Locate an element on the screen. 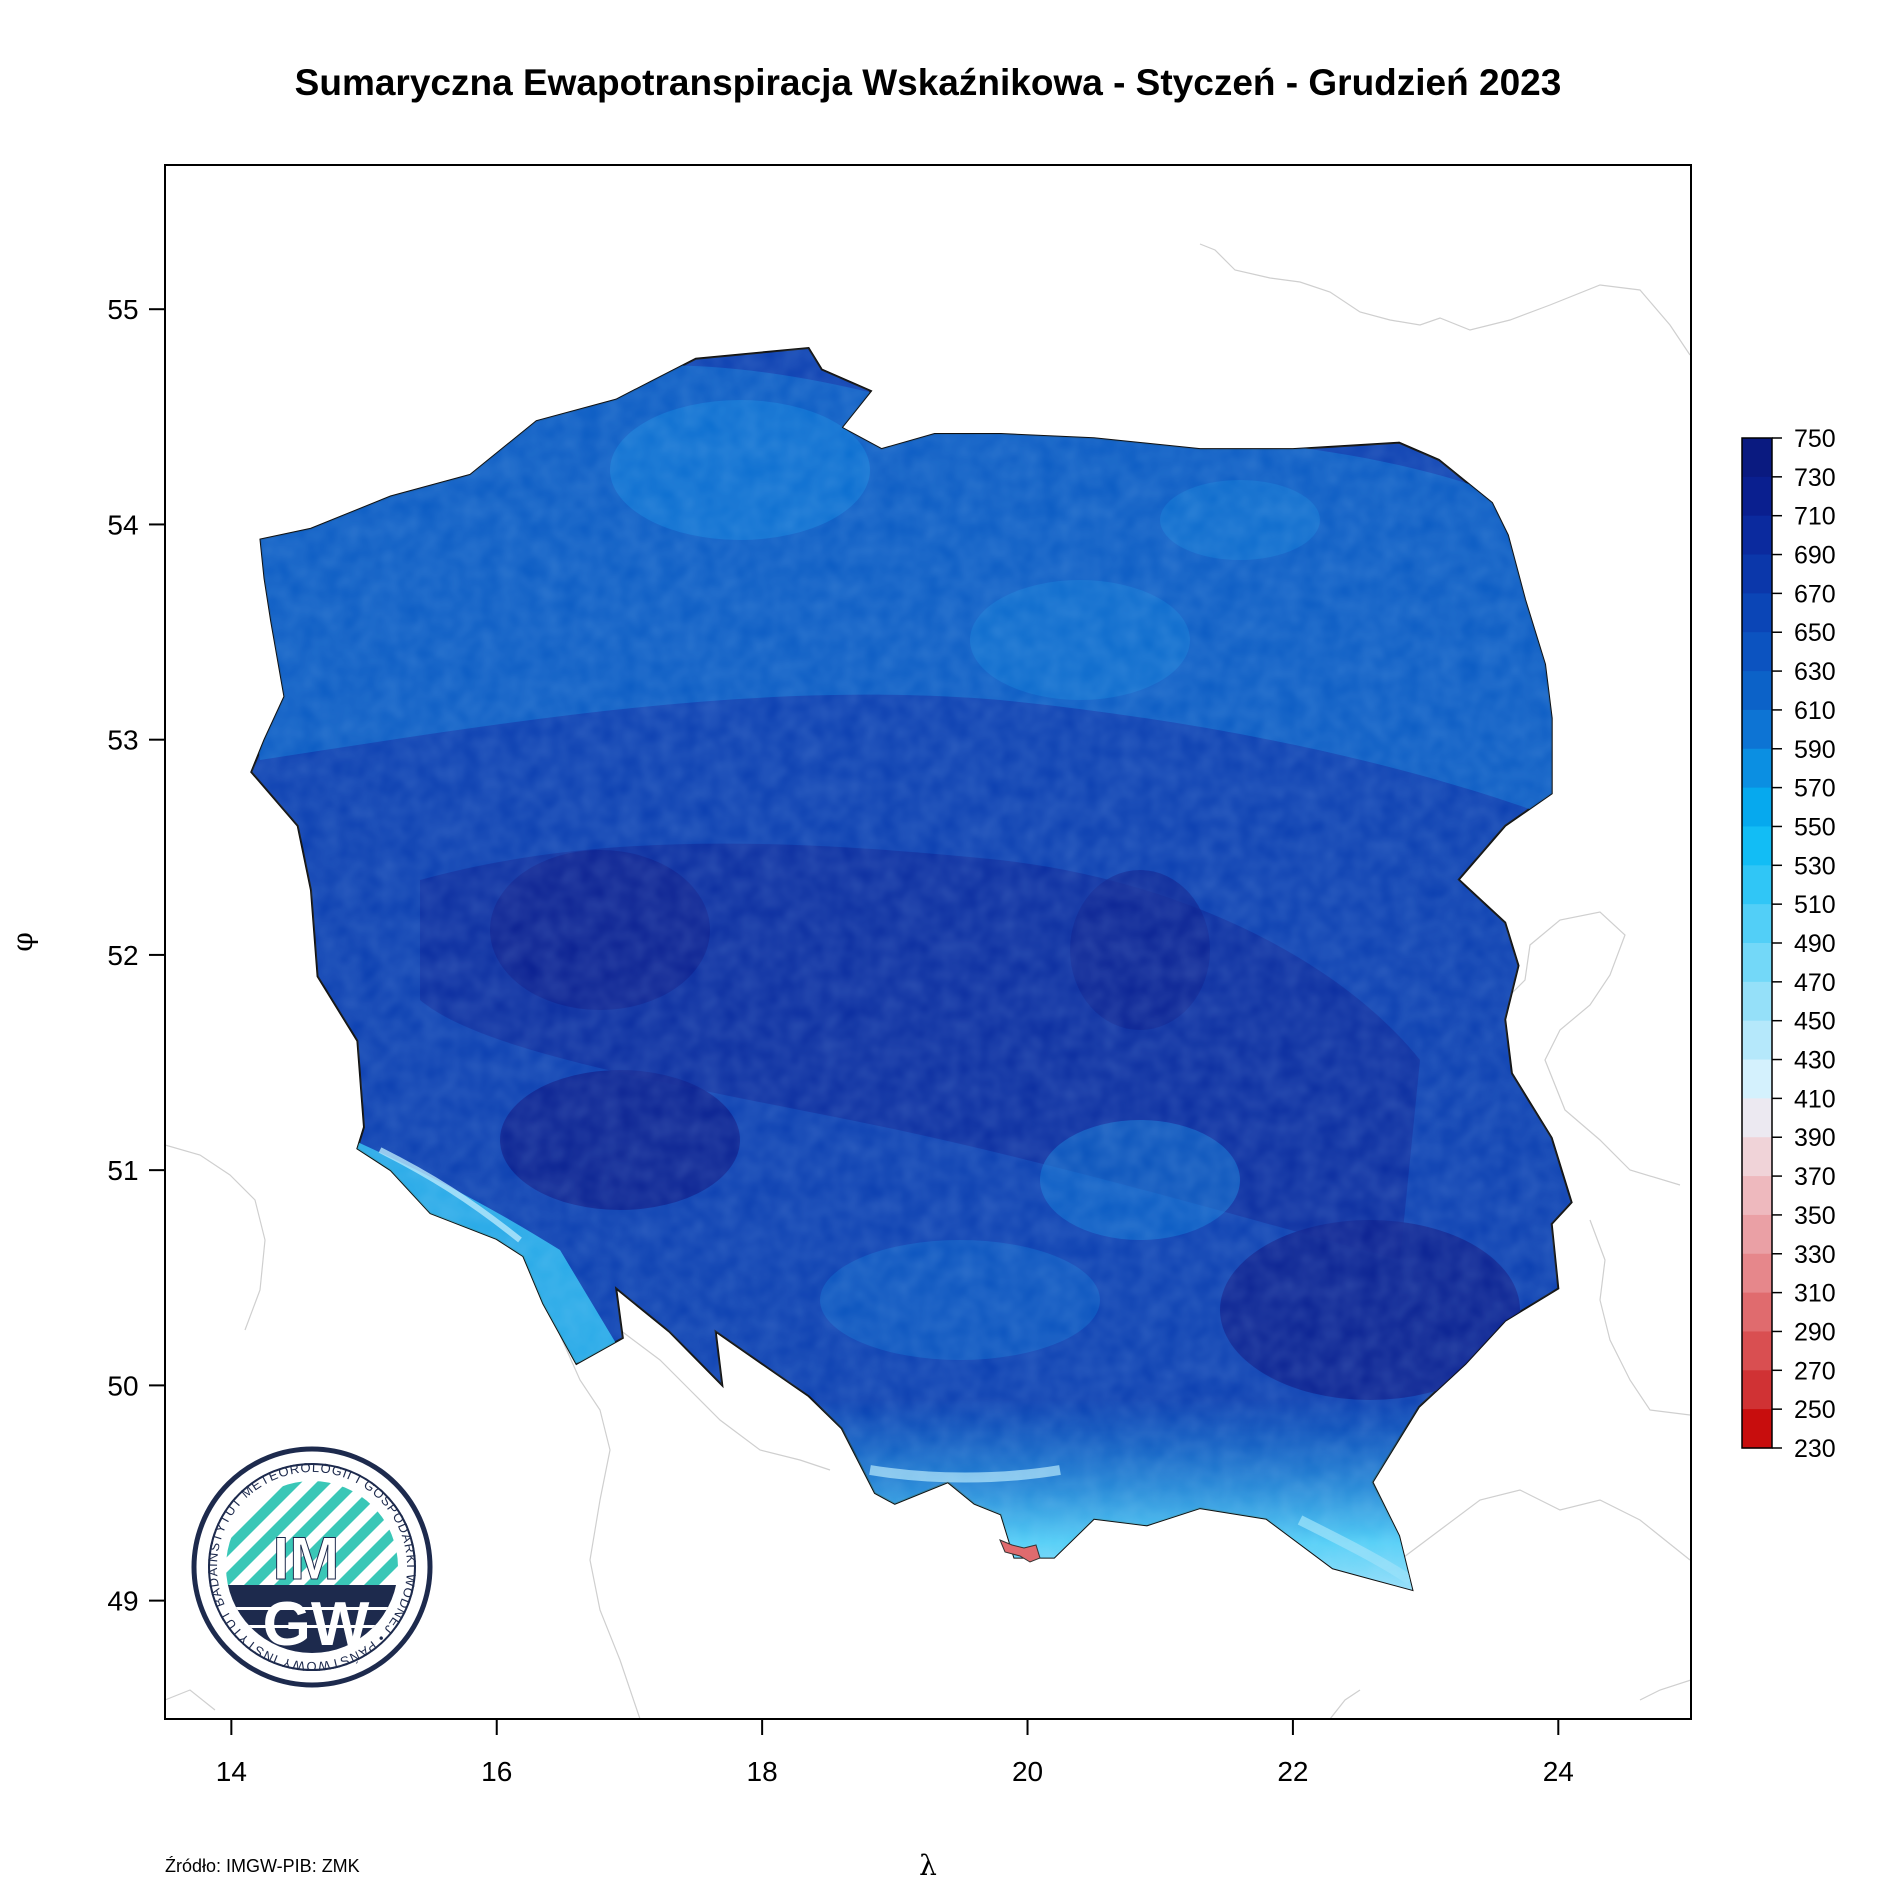 The width and height of the screenshot is (1900, 1900). colorbar-label: 710 is located at coordinates (1815, 517).